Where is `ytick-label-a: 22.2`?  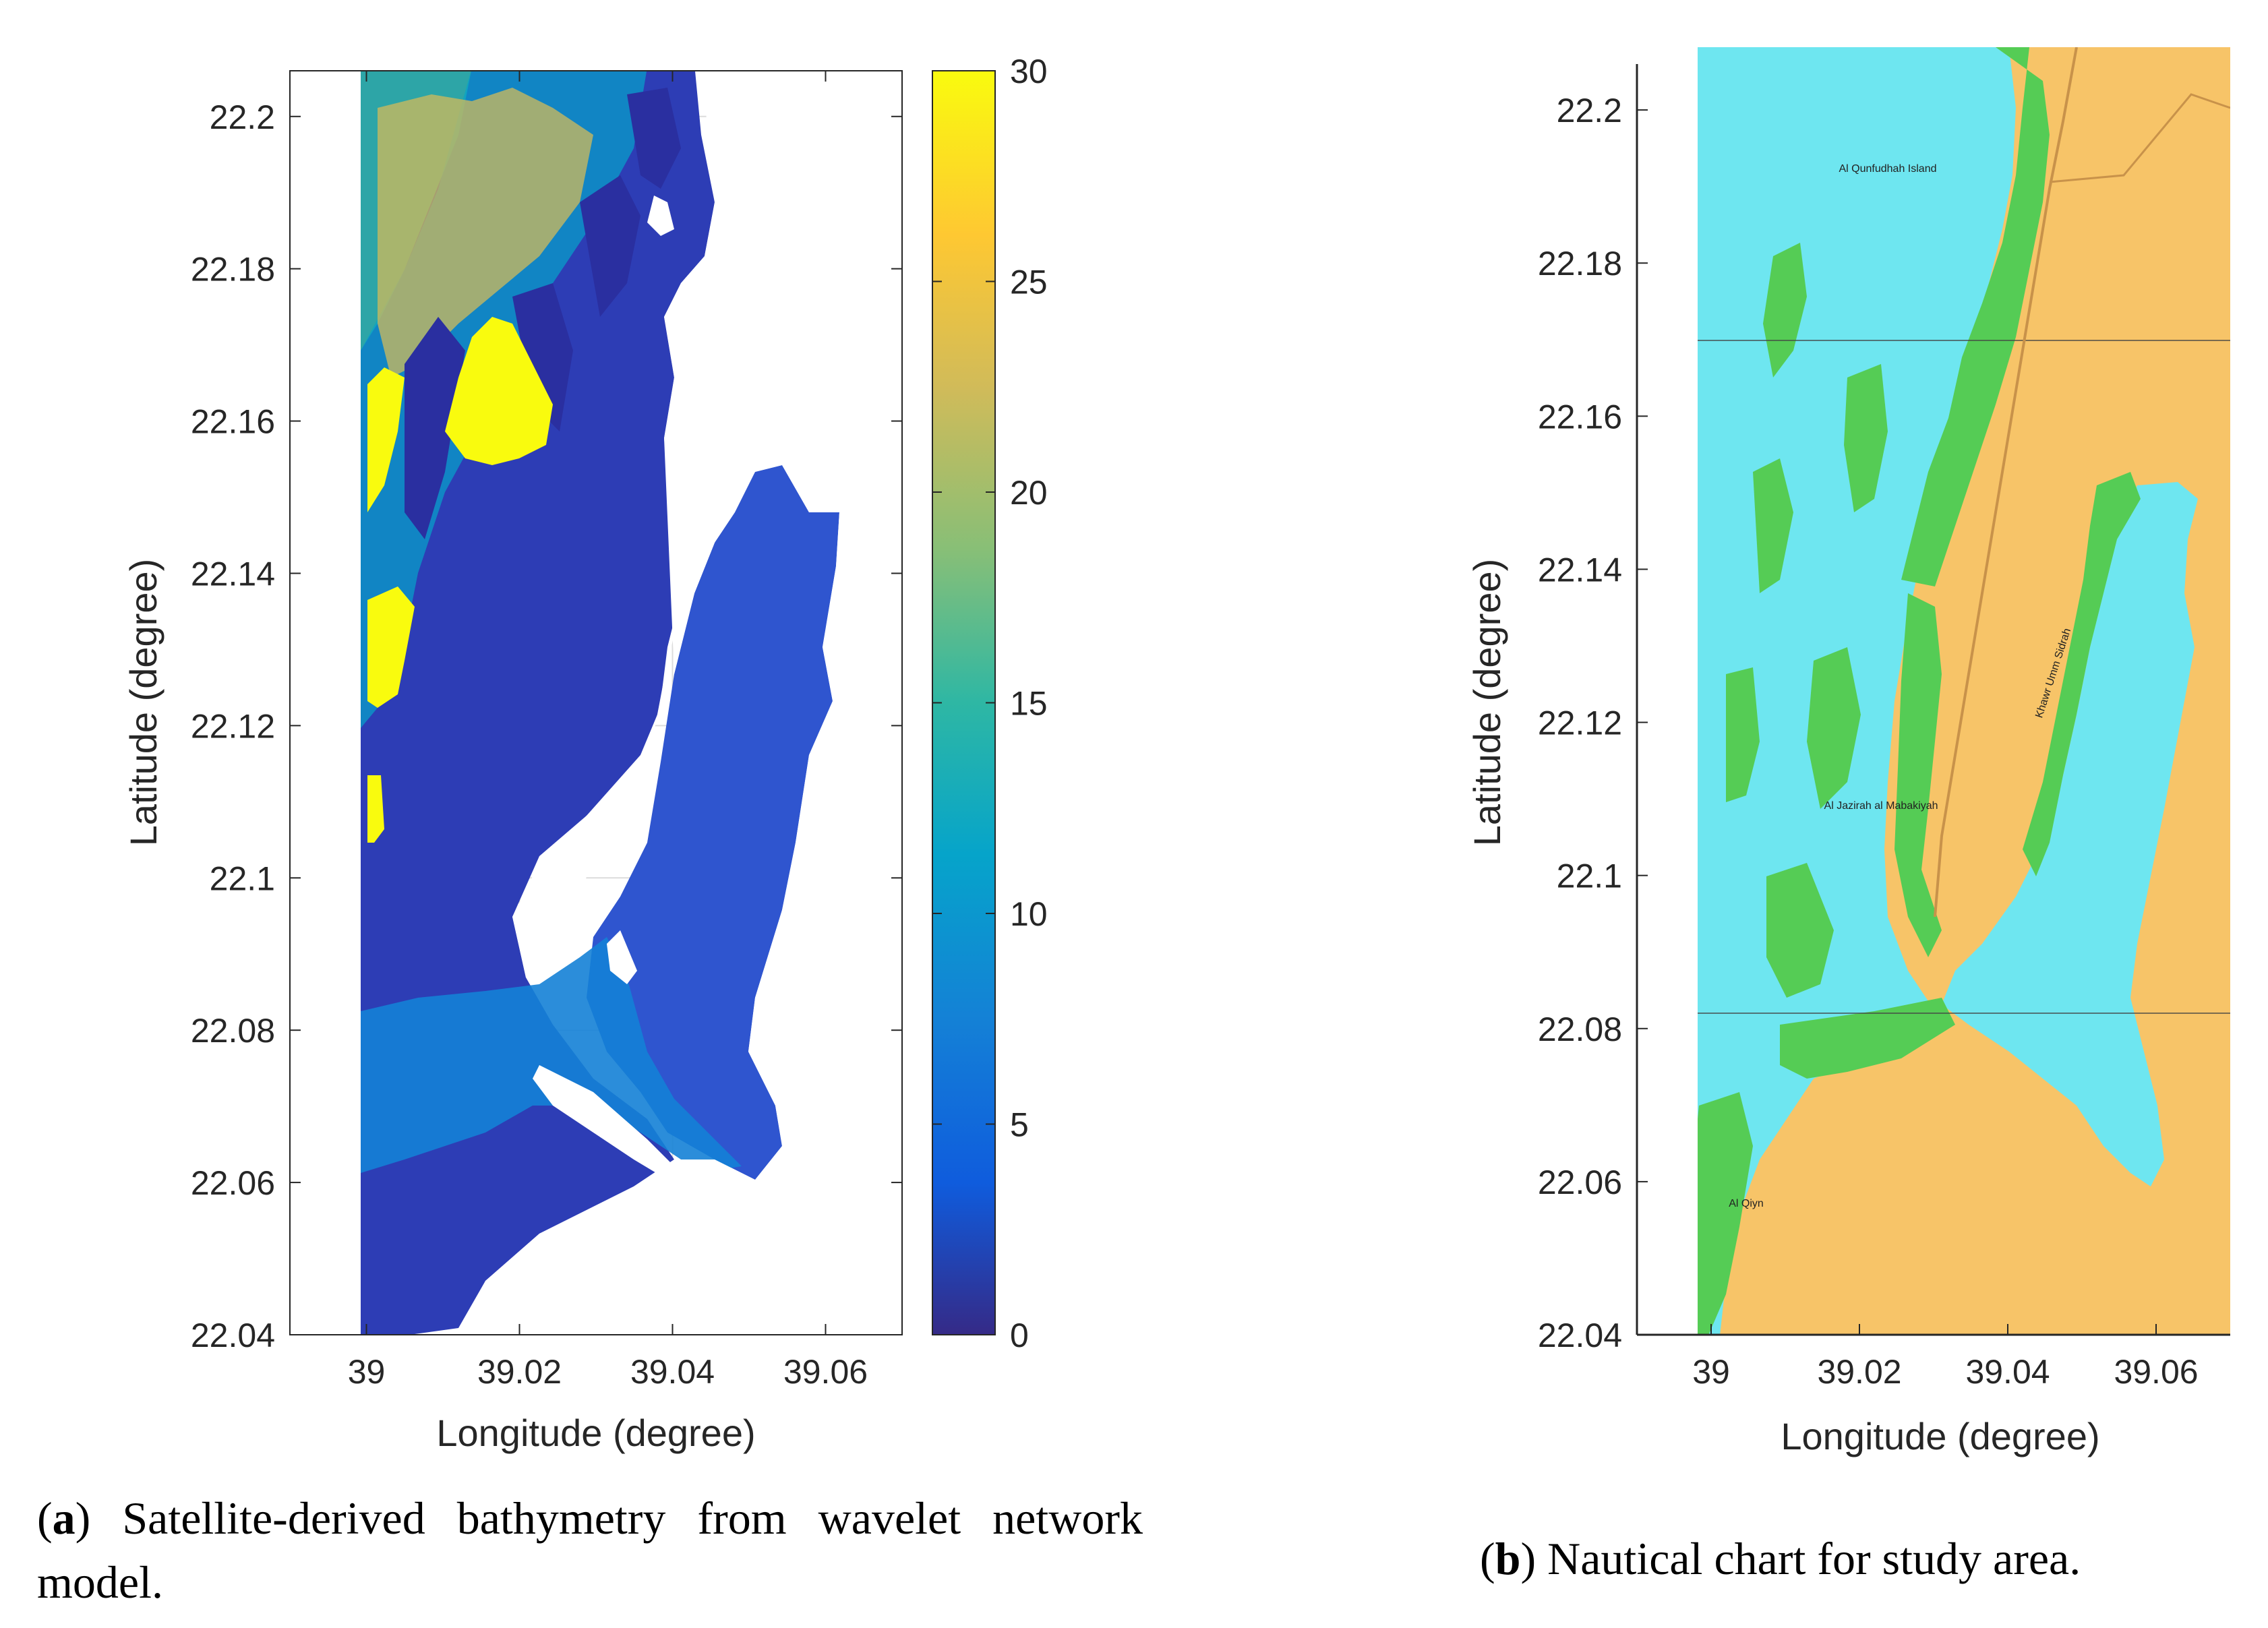 ytick-label-a: 22.2 is located at coordinates (242, 117).